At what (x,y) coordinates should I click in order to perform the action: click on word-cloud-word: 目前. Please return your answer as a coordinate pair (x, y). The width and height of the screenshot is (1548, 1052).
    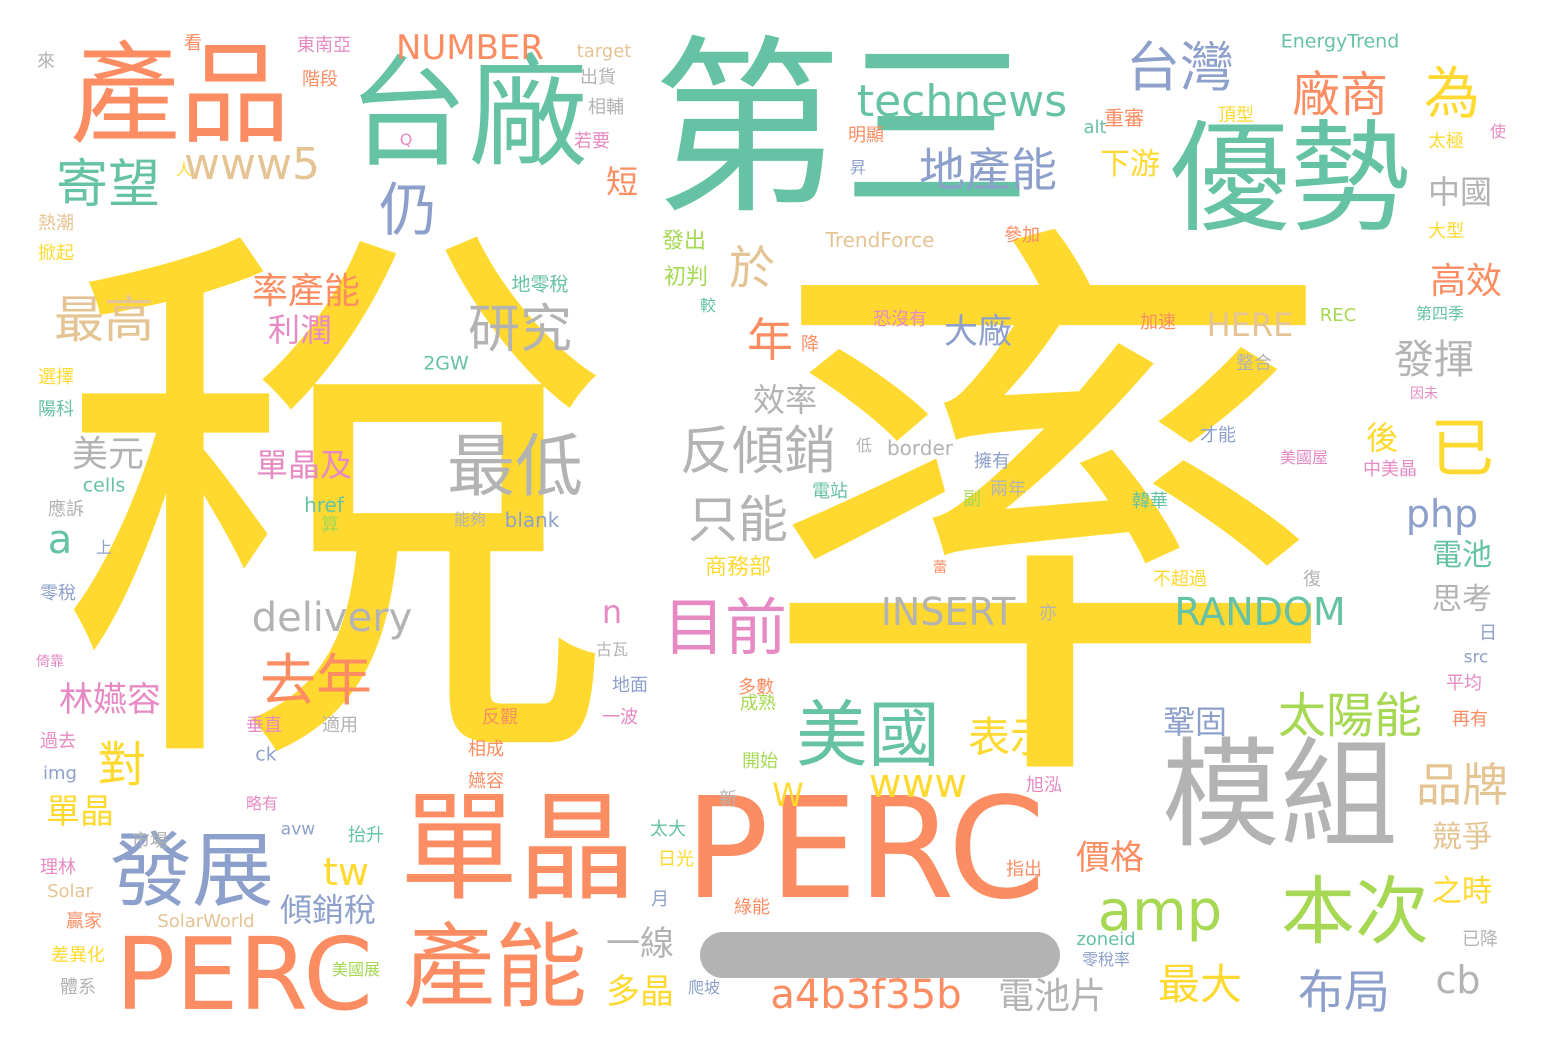
    Looking at the image, I should click on (725, 627).